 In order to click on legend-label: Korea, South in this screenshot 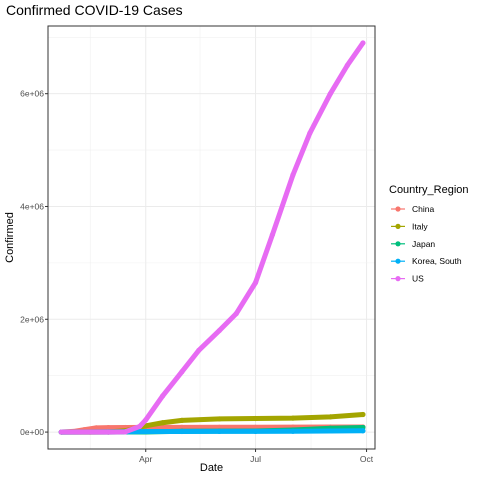, I will do `click(437, 261)`.